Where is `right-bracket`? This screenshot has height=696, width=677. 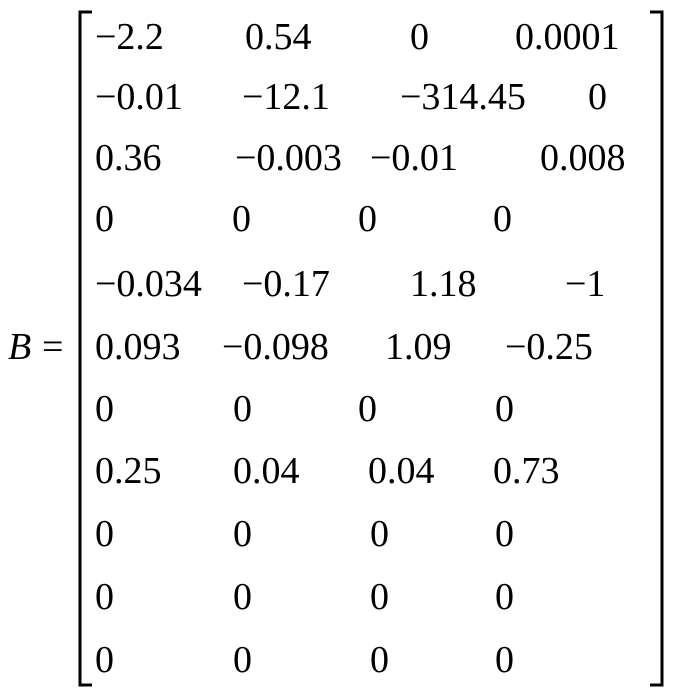 right-bracket is located at coordinates (657, 348).